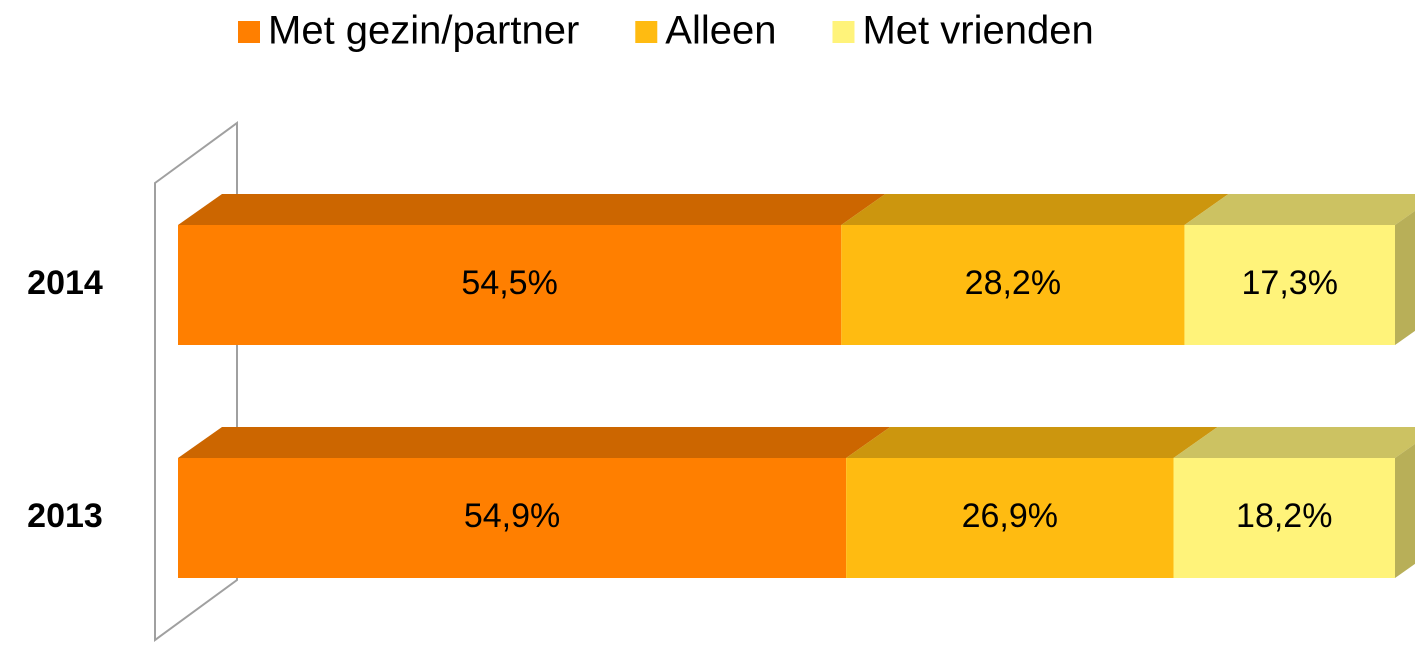  What do you see at coordinates (65, 283) in the screenshot?
I see `category-label: 2014` at bounding box center [65, 283].